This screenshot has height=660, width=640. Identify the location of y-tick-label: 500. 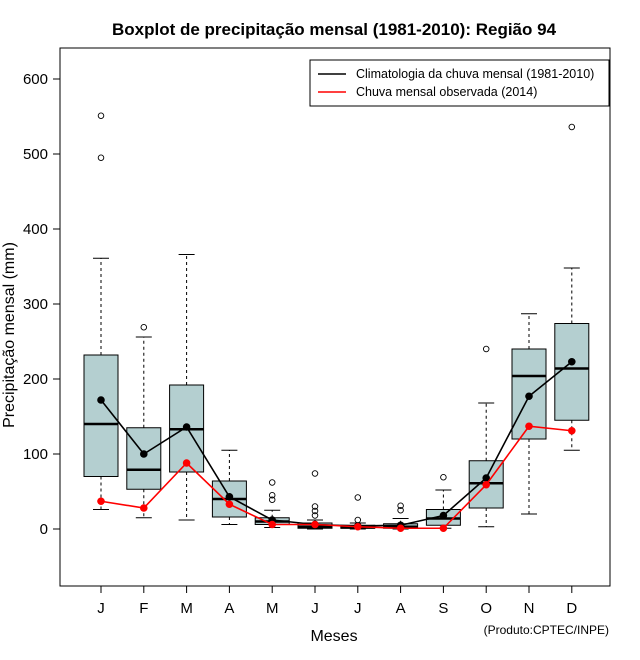
(35, 154).